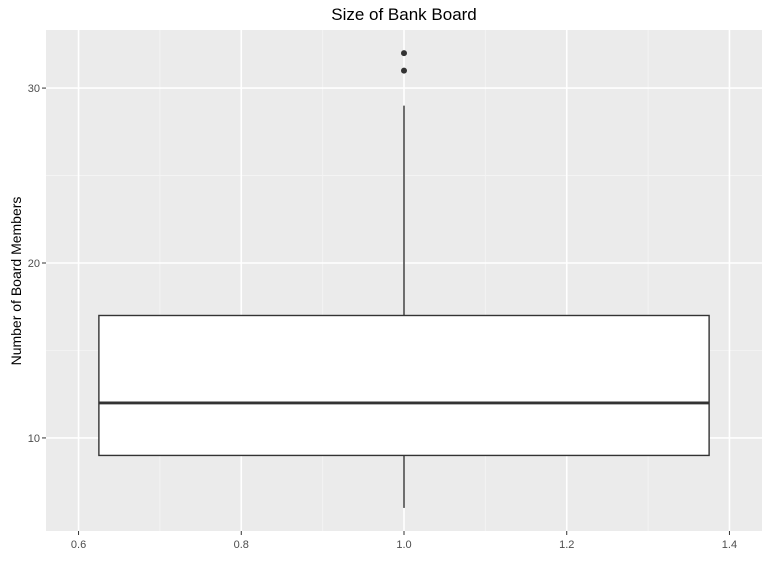 The width and height of the screenshot is (768, 576). Describe the element at coordinates (241, 545) in the screenshot. I see `x-tick-label: 0.8` at that location.